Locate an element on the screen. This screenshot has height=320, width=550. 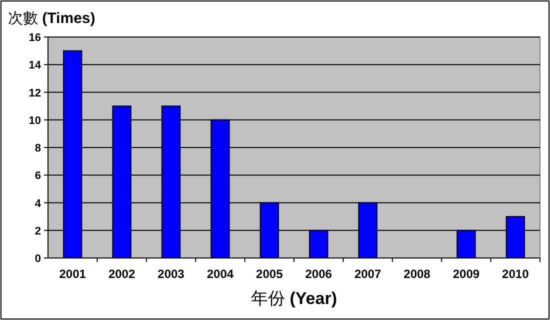
x-tick-label: 2003 is located at coordinates (171, 274).